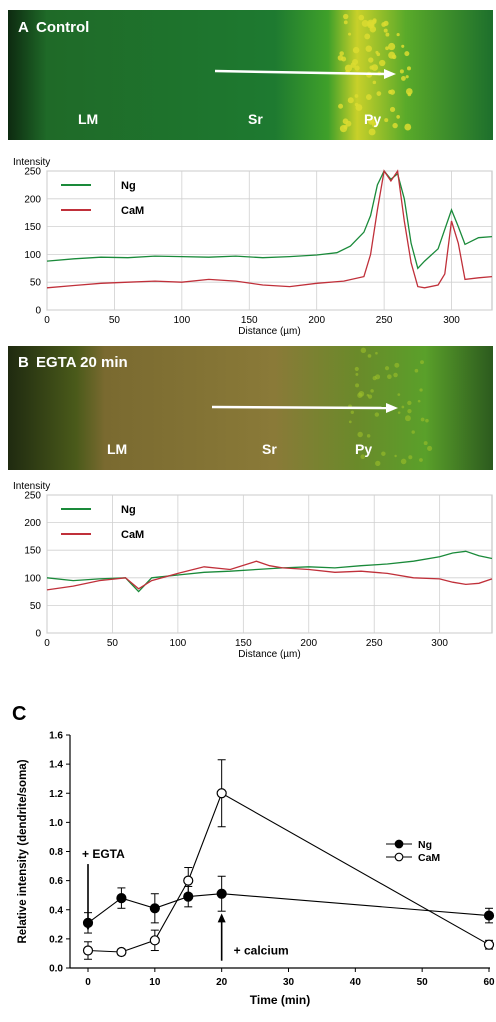 The width and height of the screenshot is (496, 1022). I want to click on y-tick-label: 100, so click(32, 578).